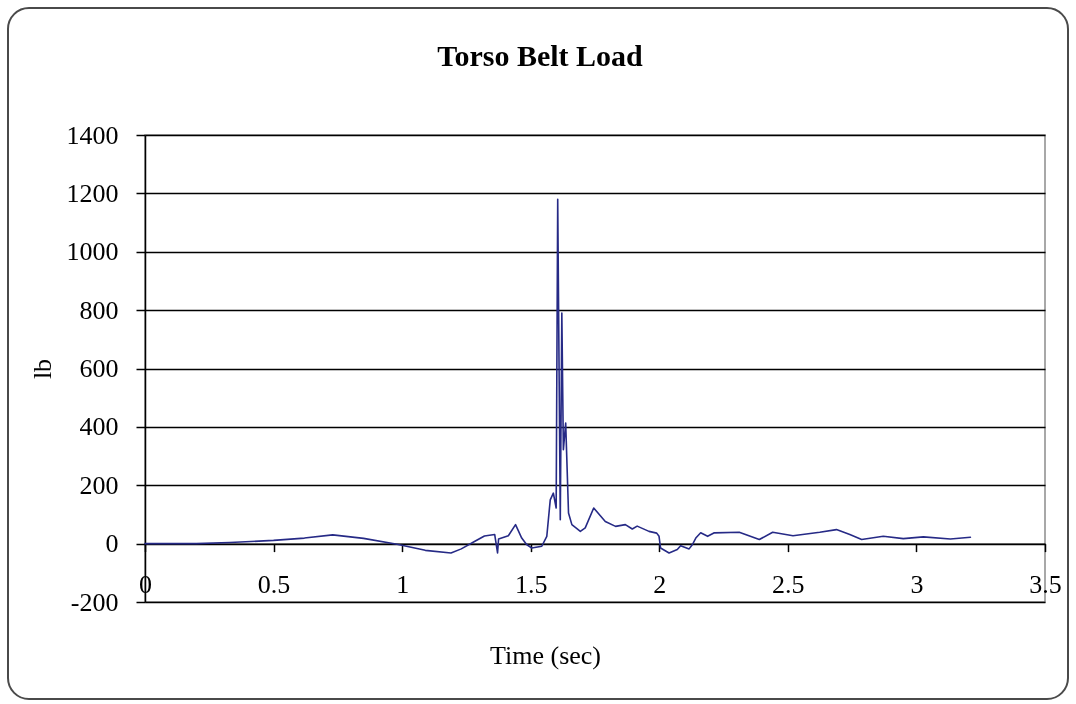 The image size is (1076, 704). Describe the element at coordinates (94, 602) in the screenshot. I see `y-tick-label: -200` at that location.